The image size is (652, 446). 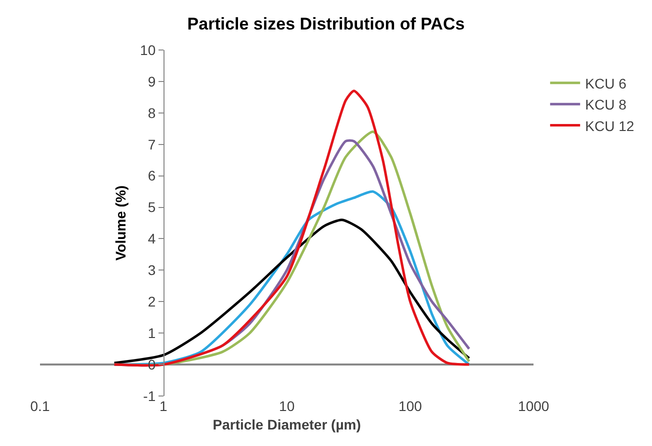 What do you see at coordinates (152, 364) in the screenshot?
I see `y-tick-label: 0` at bounding box center [152, 364].